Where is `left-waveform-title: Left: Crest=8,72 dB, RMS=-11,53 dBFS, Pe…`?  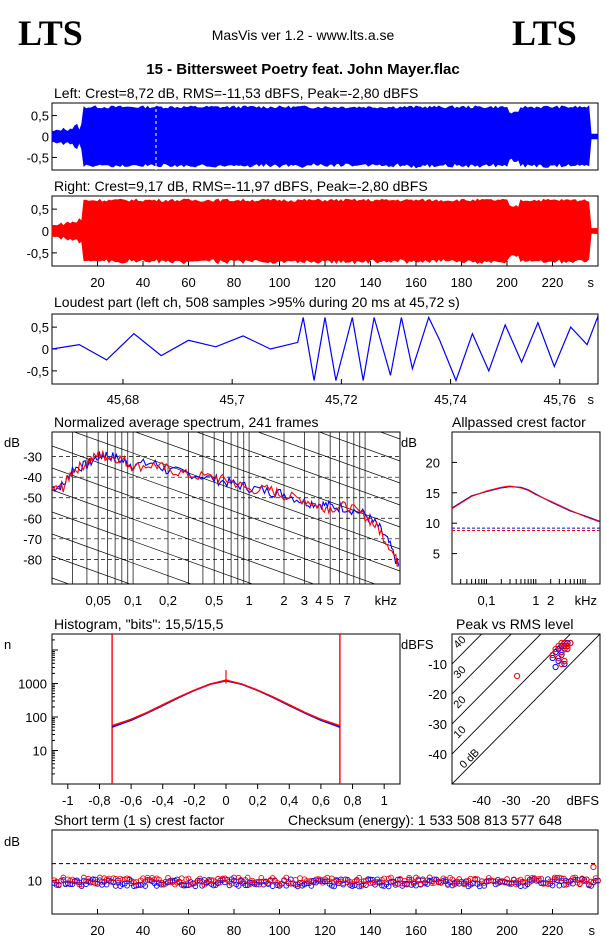 left-waveform-title: Left: Crest=8,72 dB, RMS=-11,53 dBFS, Pe… is located at coordinates (236, 93).